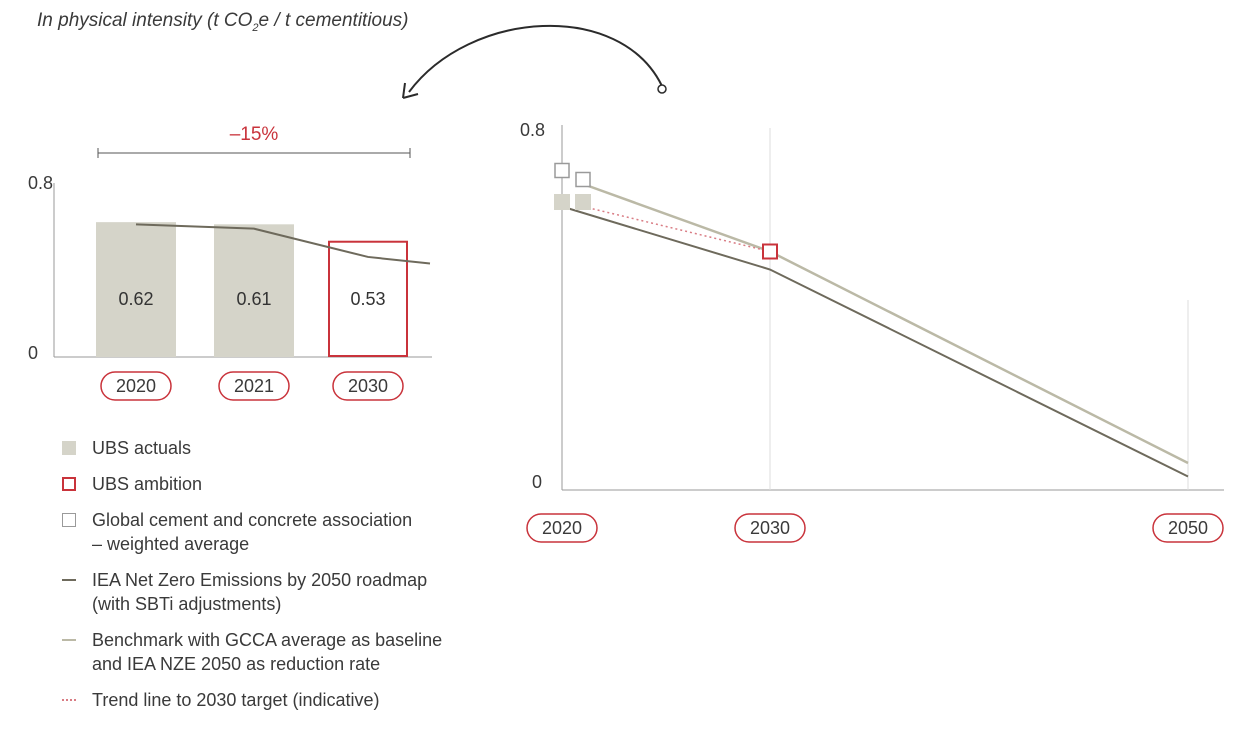 Image resolution: width=1238 pixels, height=753 pixels. I want to click on connector-arrow, so click(535, 59).